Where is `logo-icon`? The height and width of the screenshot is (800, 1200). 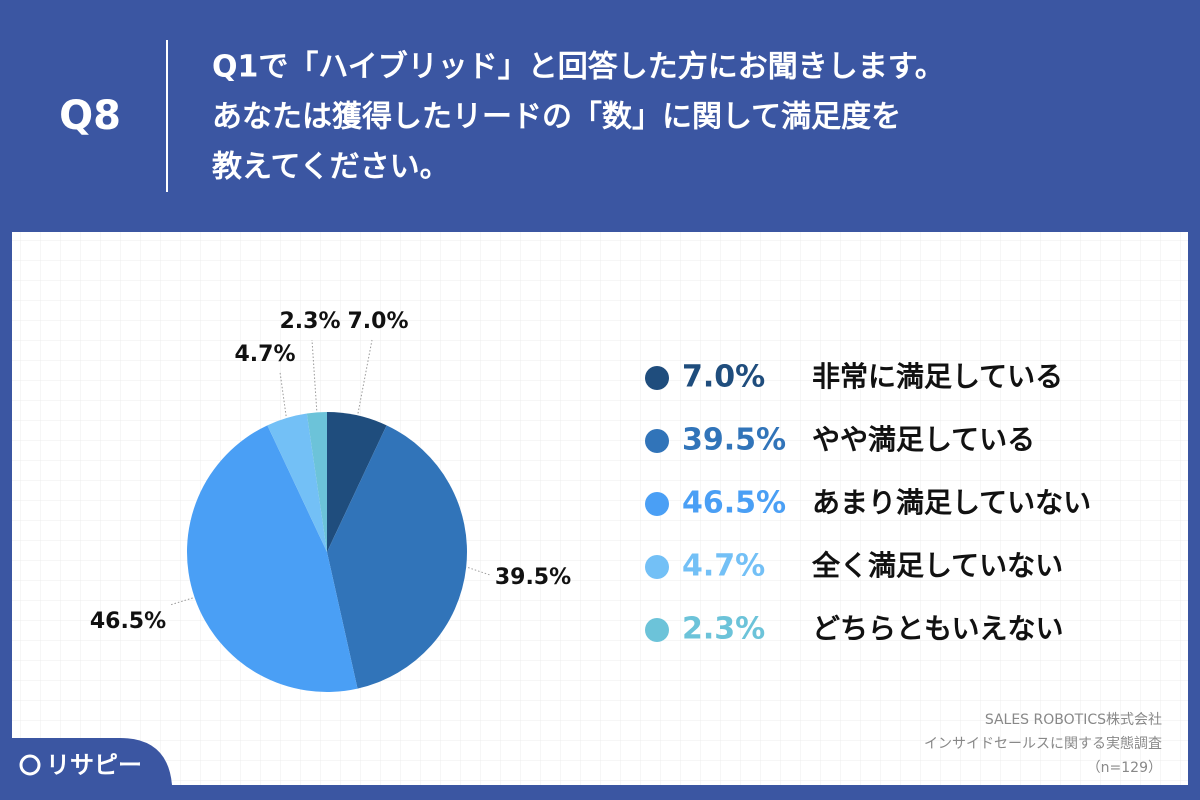 logo-icon is located at coordinates (30, 765).